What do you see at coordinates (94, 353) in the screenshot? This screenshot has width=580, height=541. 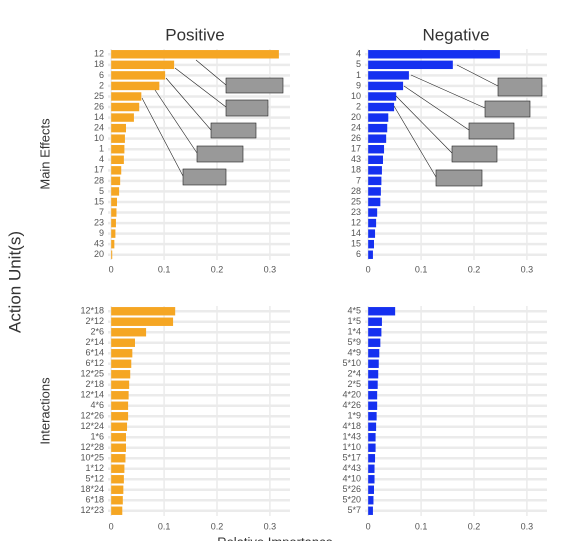 I see `y-tick-label: 6*14` at bounding box center [94, 353].